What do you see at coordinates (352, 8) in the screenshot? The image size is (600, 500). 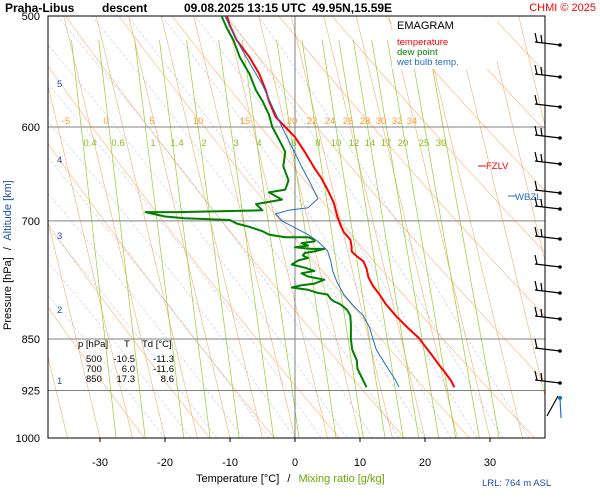 I see `sounding-location: 49.95N,15.59E` at bounding box center [352, 8].